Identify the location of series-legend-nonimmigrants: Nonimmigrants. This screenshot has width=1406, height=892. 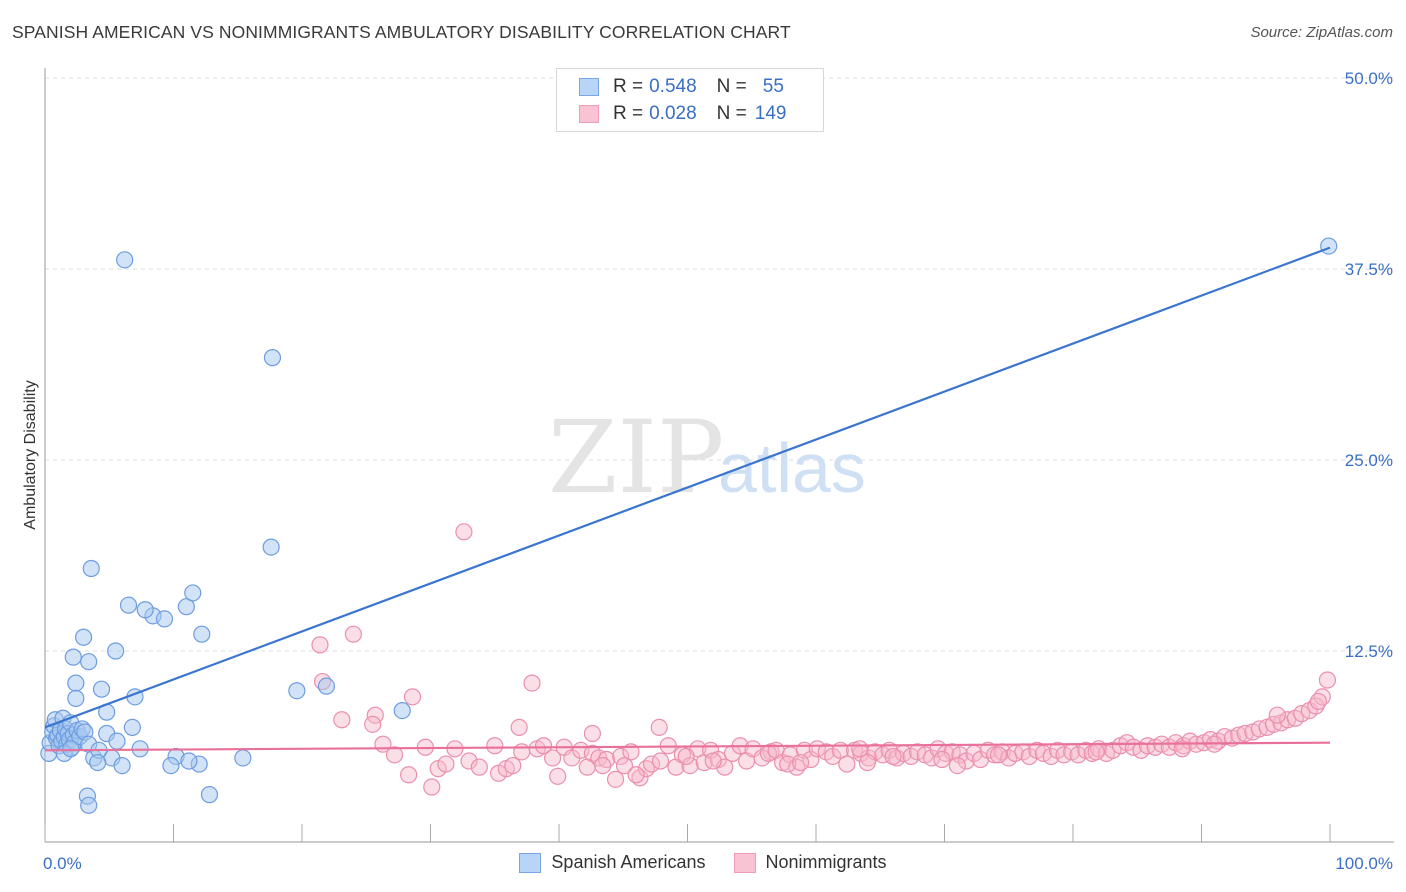
(810, 862).